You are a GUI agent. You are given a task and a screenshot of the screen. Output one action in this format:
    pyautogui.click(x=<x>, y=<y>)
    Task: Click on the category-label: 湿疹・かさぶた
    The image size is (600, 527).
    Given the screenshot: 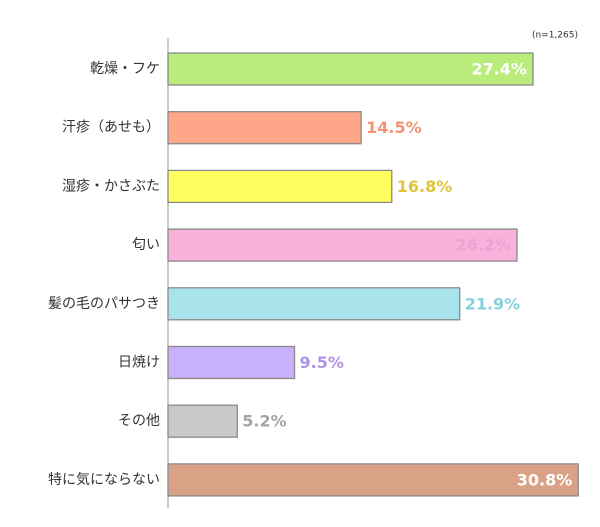 What is the action you would take?
    pyautogui.click(x=111, y=186)
    